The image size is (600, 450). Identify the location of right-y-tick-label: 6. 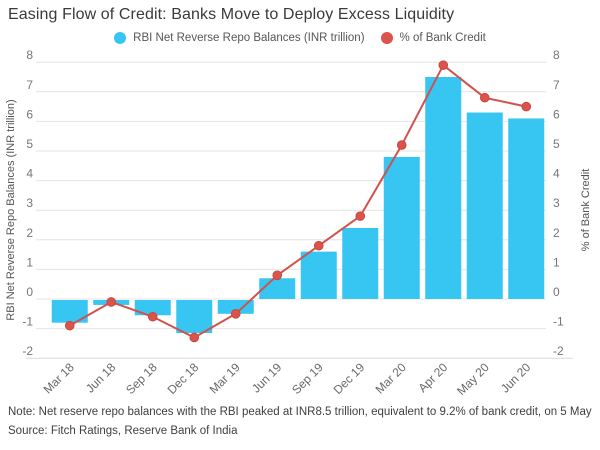
(556, 114).